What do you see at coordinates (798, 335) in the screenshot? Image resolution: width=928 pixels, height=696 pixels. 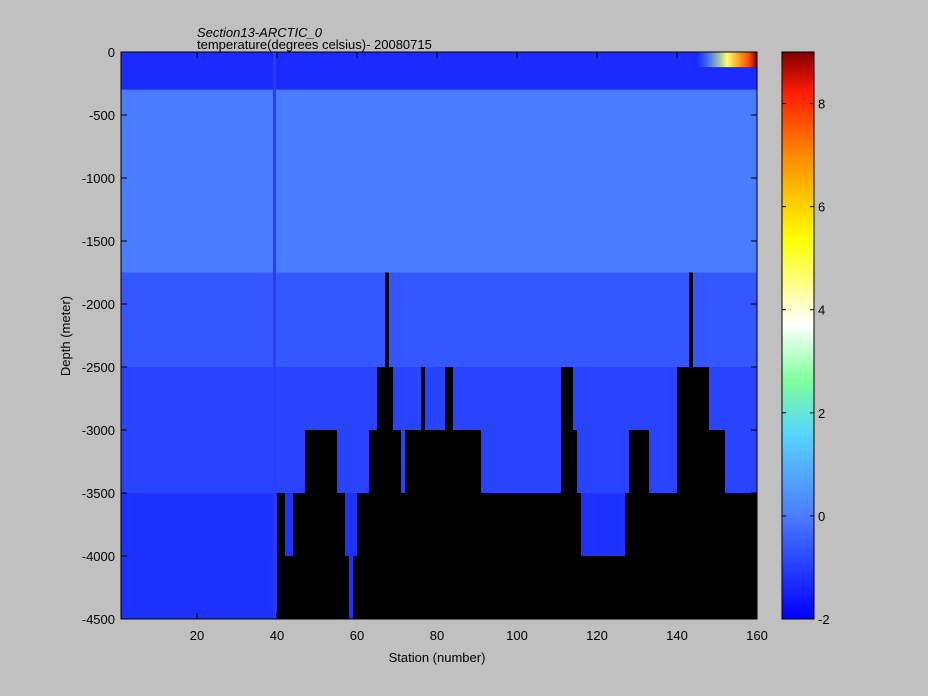 I see `colorbar-gradient` at bounding box center [798, 335].